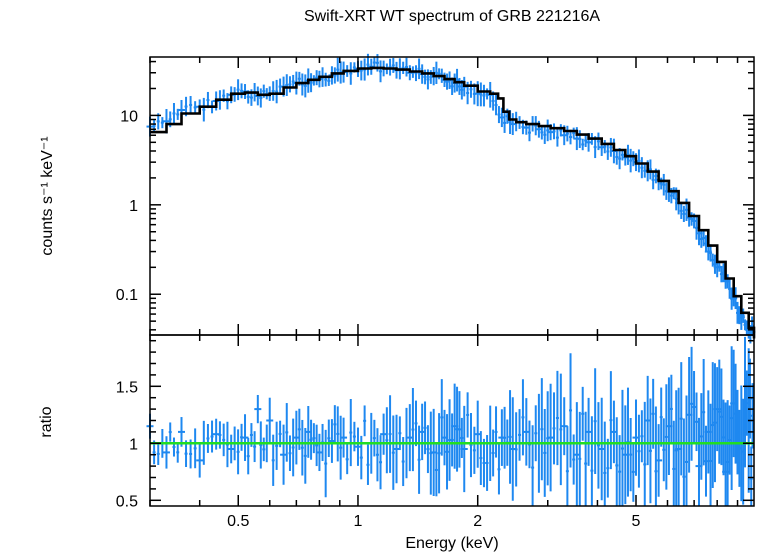  I want to click on ratio-y-tick-label: 1, so click(133, 444).